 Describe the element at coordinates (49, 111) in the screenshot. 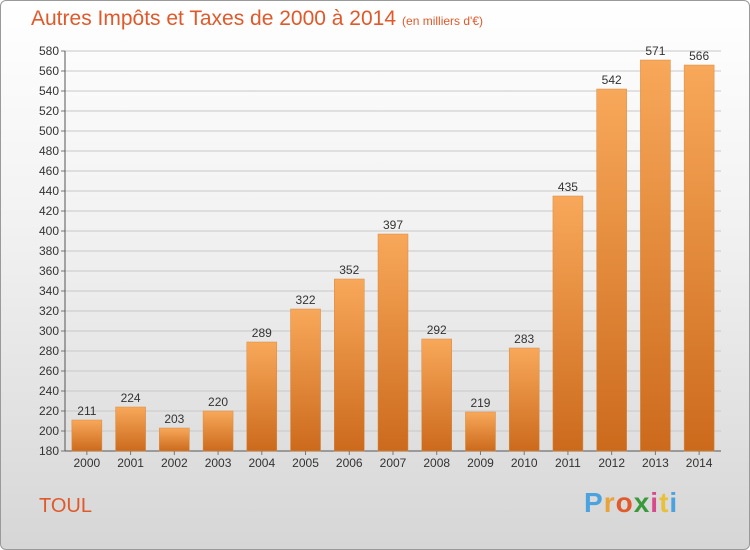

I see `y-tick-label: 520` at that location.